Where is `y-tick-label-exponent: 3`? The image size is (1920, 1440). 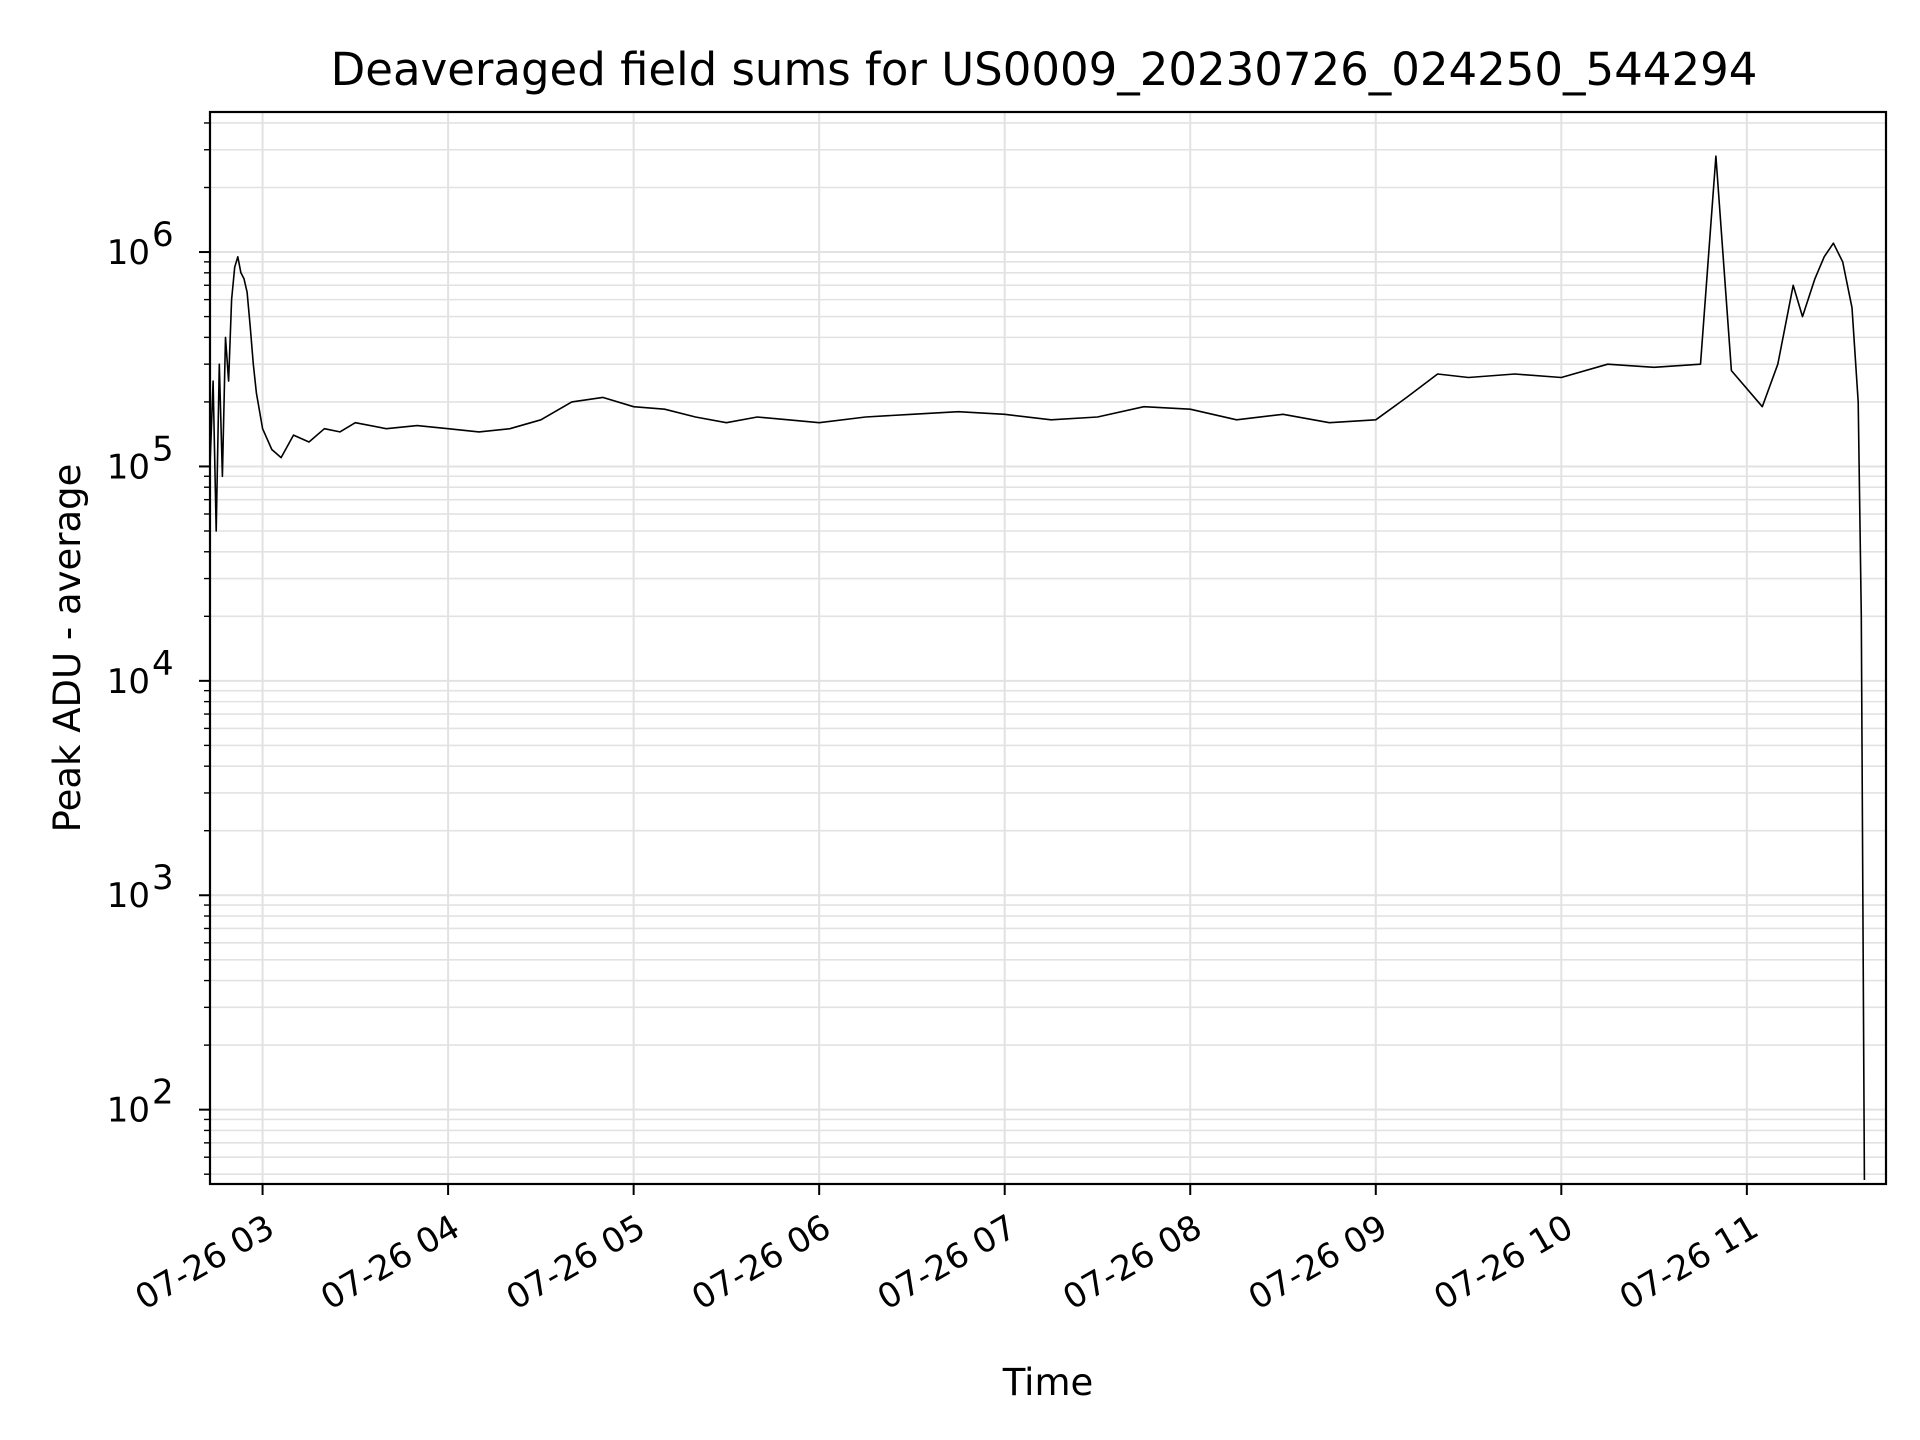
y-tick-label-exponent: 3 is located at coordinates (163, 878).